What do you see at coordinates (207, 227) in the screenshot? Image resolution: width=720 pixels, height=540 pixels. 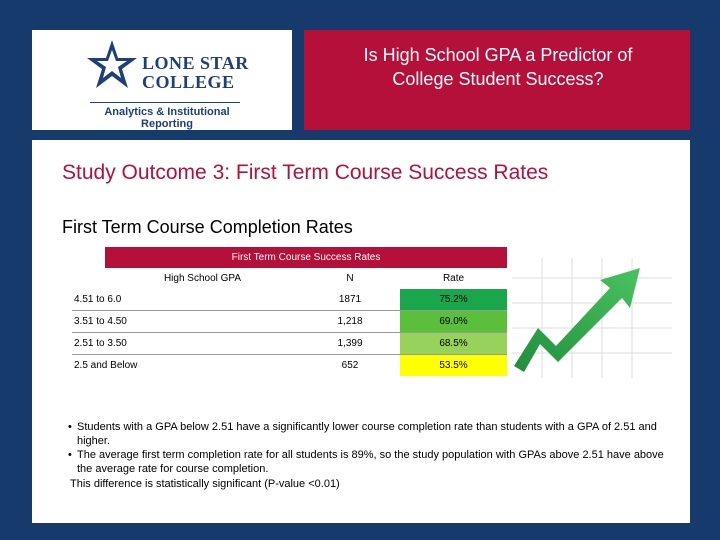 I see `completion-heading: First Term Course Completion Rates` at bounding box center [207, 227].